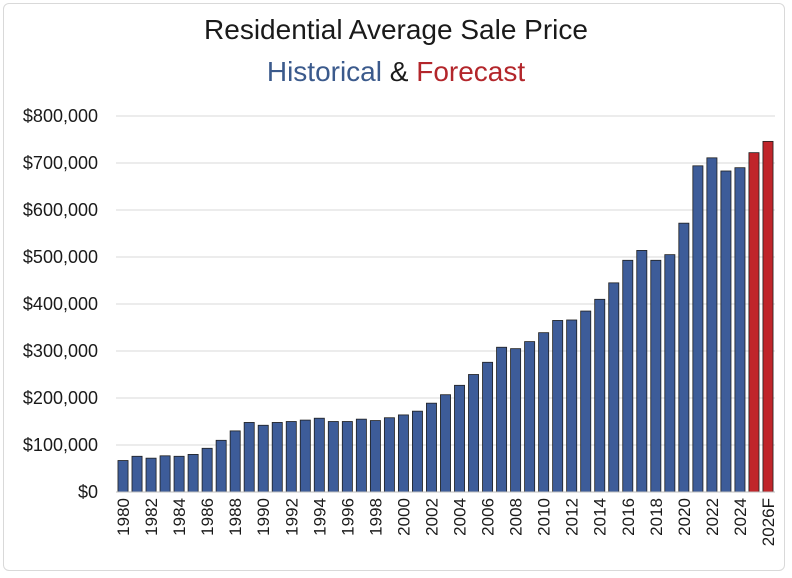  I want to click on subtitle-historical: Historical, so click(324, 71).